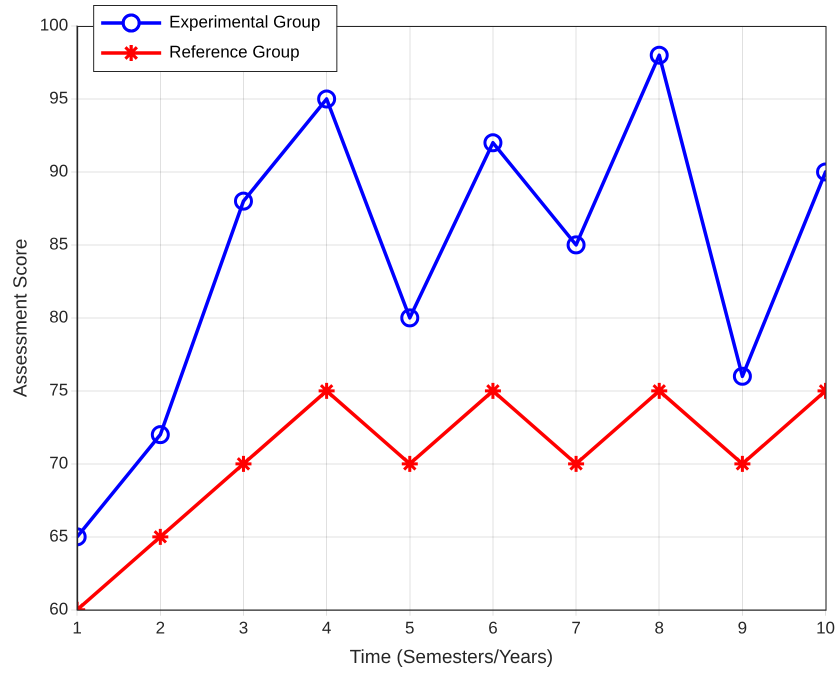  Describe the element at coordinates (743, 628) in the screenshot. I see `x-tick-label: 9` at that location.